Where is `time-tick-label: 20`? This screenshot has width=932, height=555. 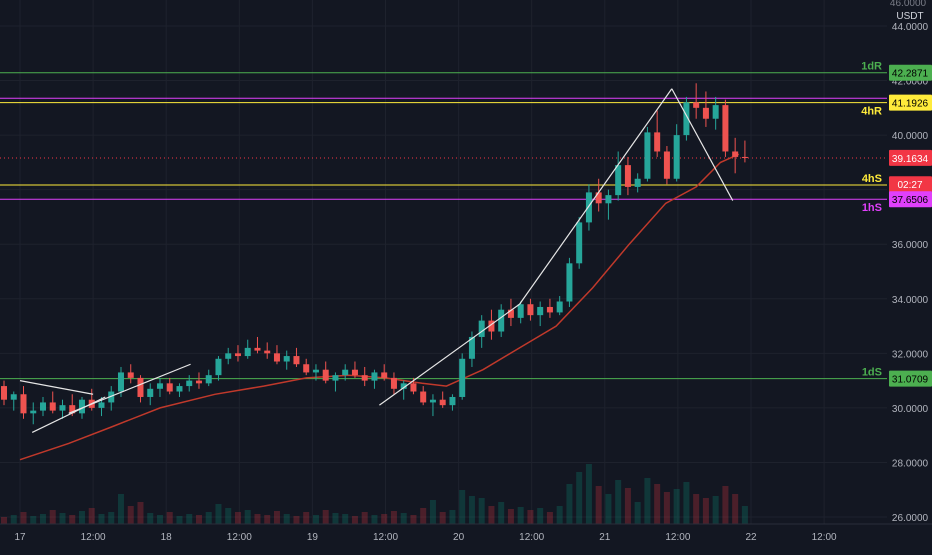 time-tick-label: 20 is located at coordinates (459, 537).